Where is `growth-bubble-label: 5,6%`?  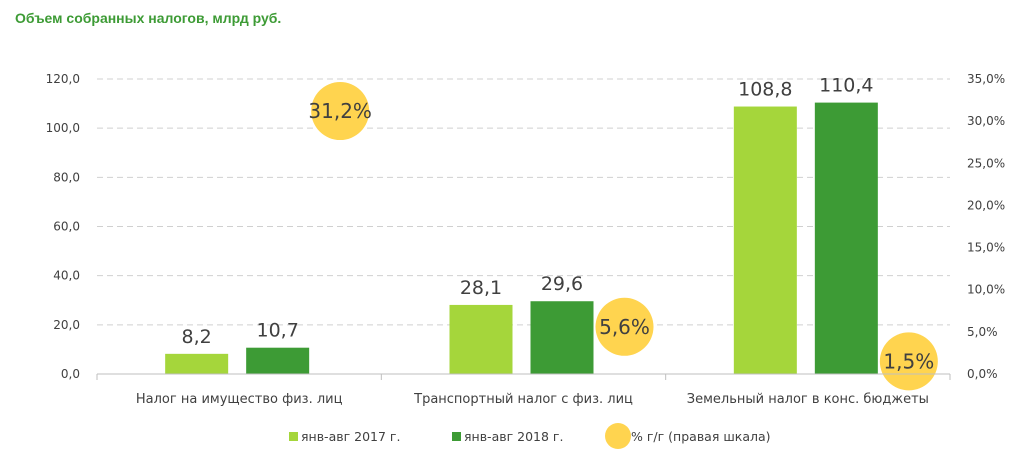 growth-bubble-label: 5,6% is located at coordinates (624, 327).